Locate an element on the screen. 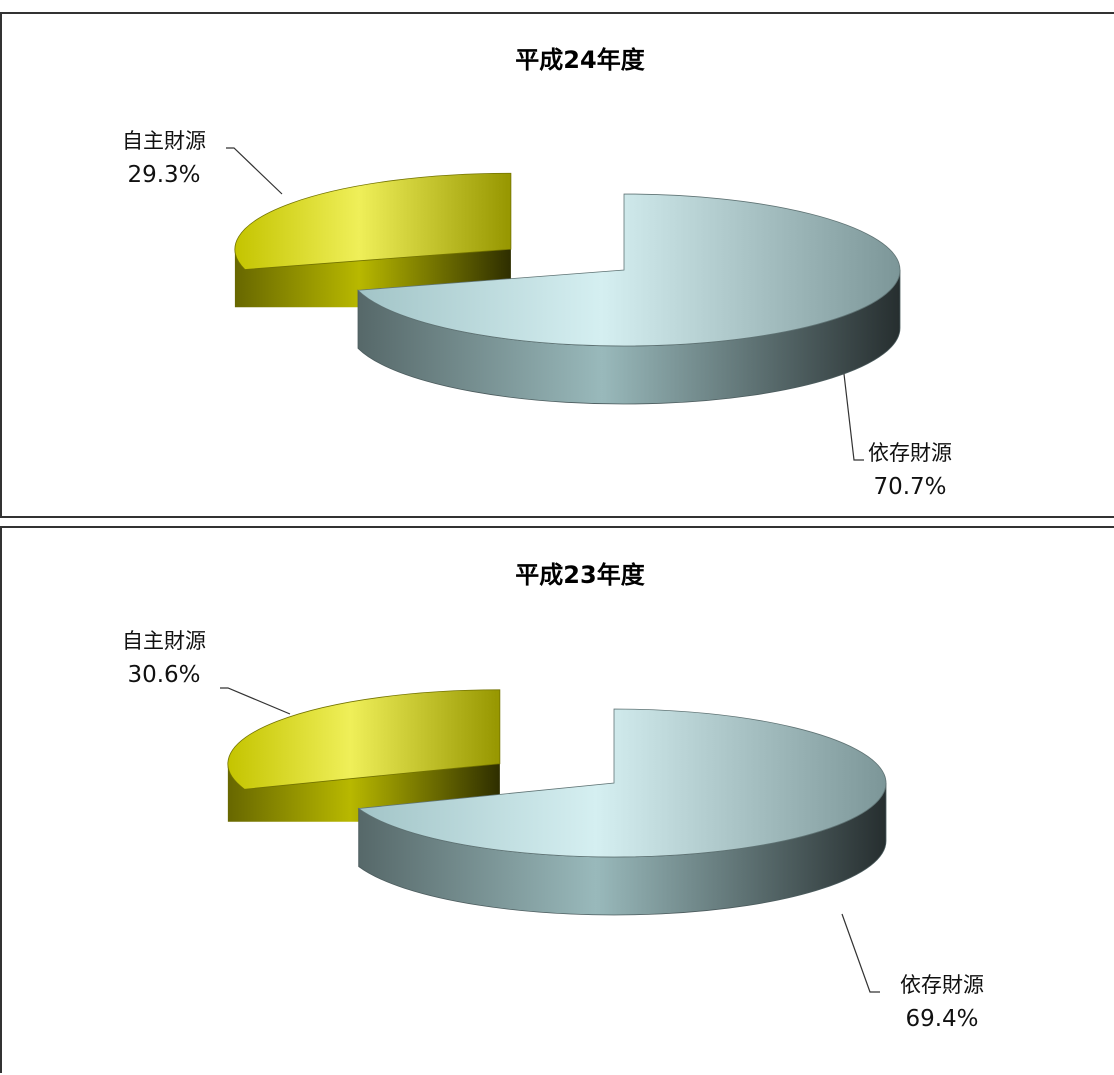 The image size is (1114, 1075). slice-value-label: 30.6% is located at coordinates (163, 675).